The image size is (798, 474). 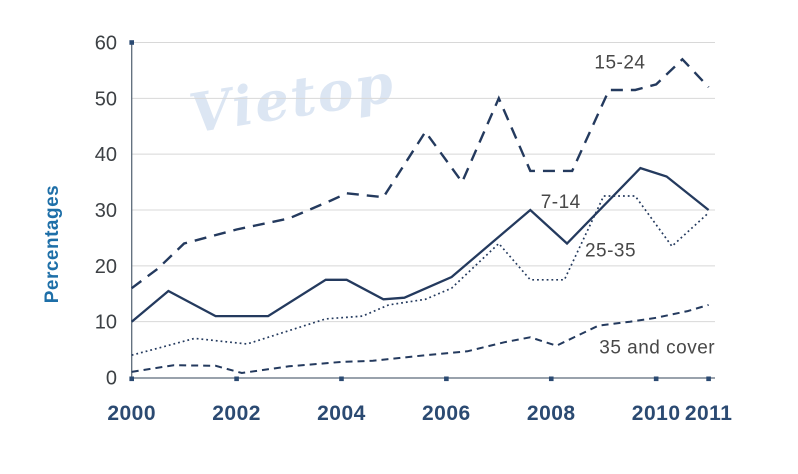 I want to click on x-tick-label-2000: 2000, so click(x=131, y=413).